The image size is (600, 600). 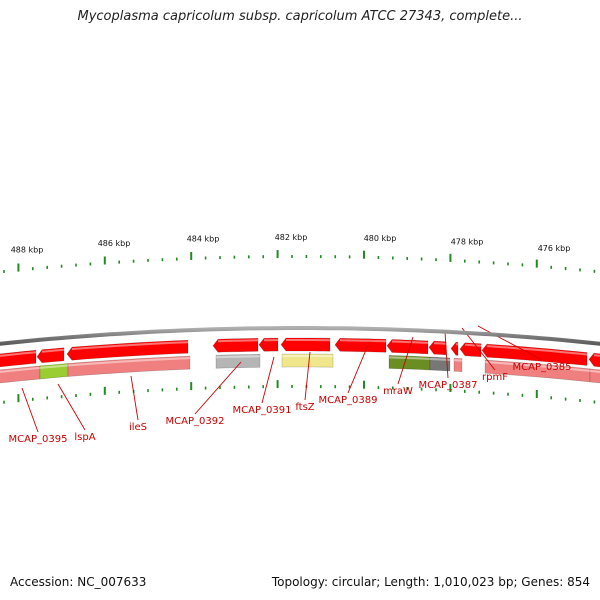 I want to click on gene-label-mraw: mraW, so click(x=398, y=391).